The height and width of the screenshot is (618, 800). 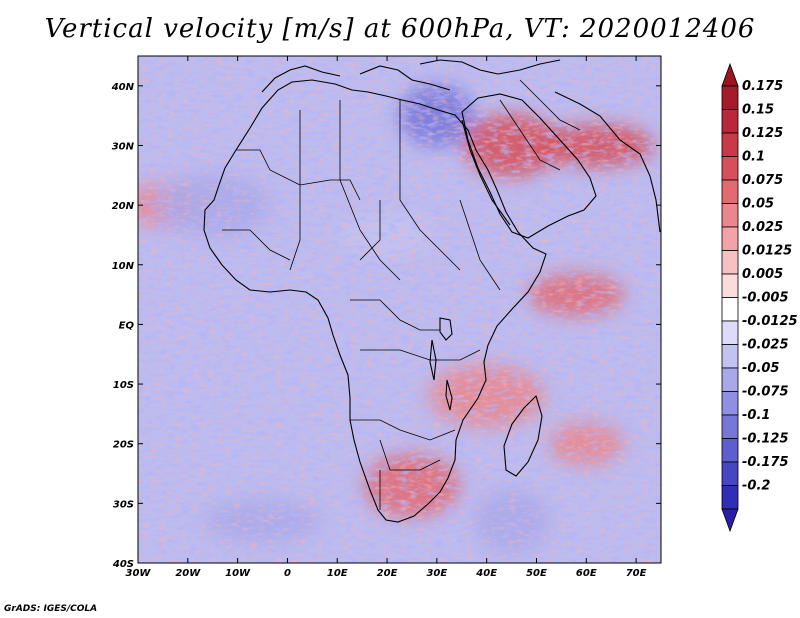 I want to click on lon-tick-label: 10E, so click(x=337, y=573).